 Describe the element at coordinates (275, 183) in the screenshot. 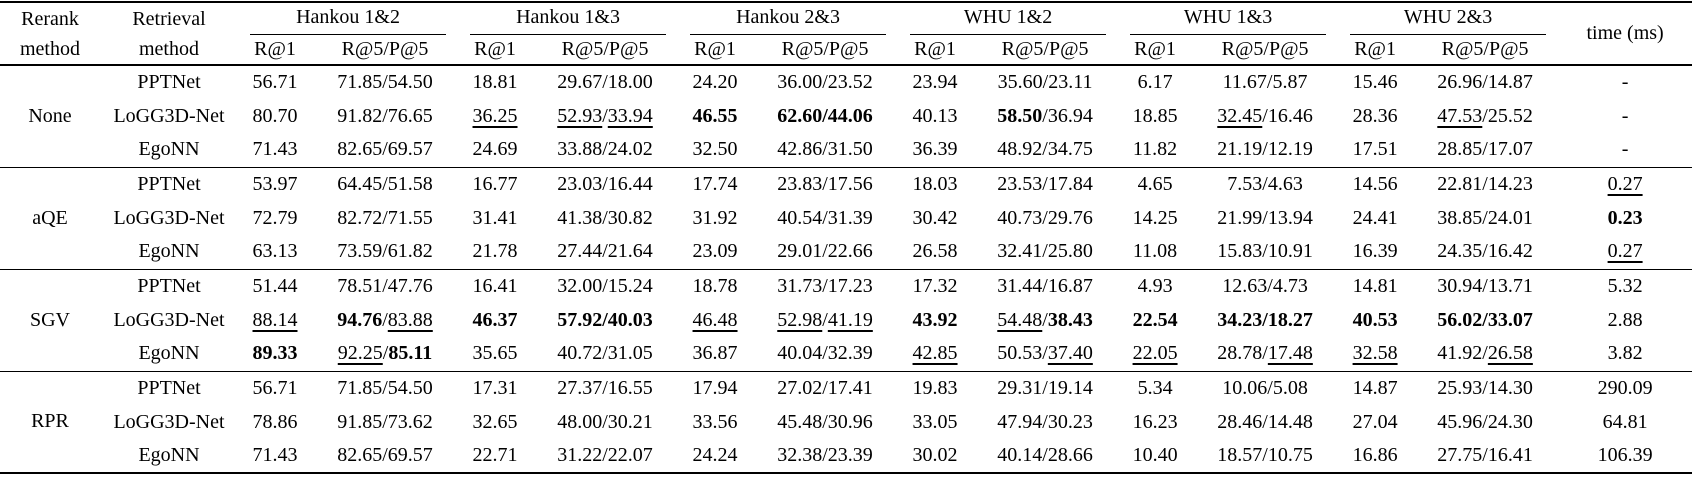

I see `metric-cell: 53.97` at that location.